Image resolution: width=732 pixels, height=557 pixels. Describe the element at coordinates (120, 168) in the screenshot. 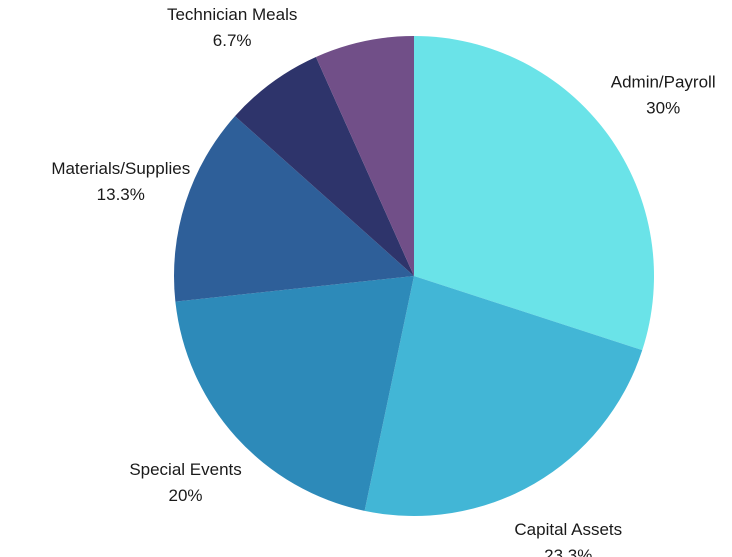

I see `slice-label: Materials/Supplies` at that location.